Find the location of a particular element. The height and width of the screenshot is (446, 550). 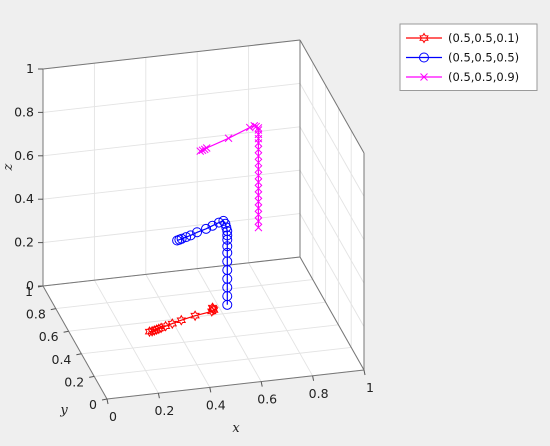

z-axis-label: z is located at coordinates (8, 167).